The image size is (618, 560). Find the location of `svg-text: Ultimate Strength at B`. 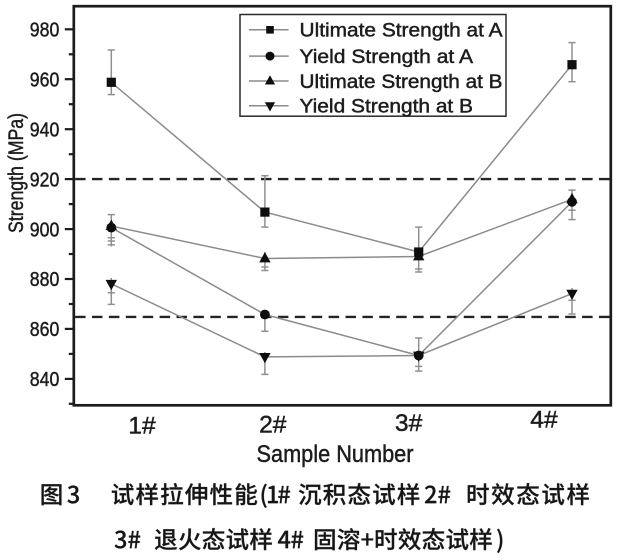

svg-text: Ultimate Strength at B is located at coordinates (401, 82).